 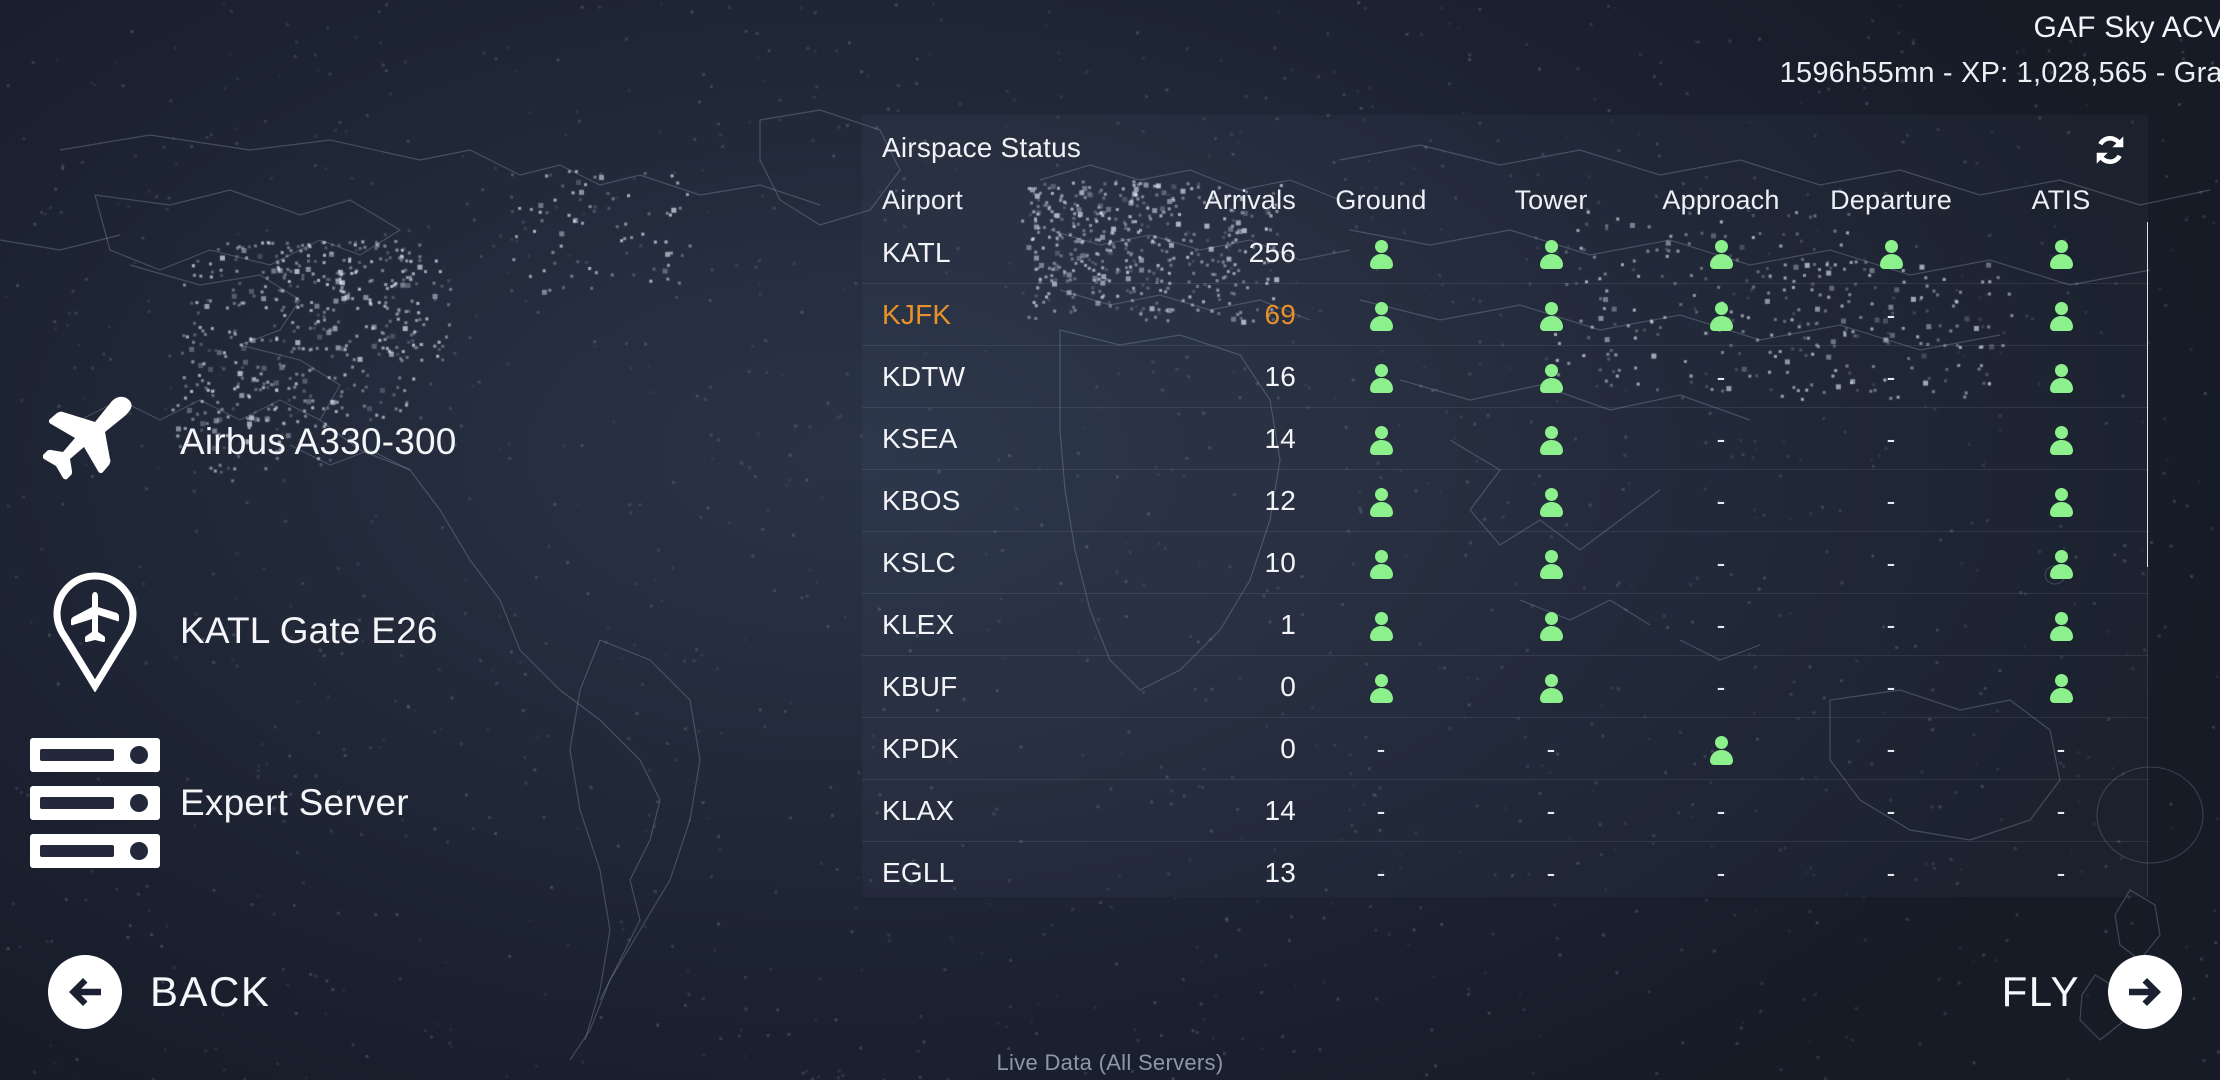 What do you see at coordinates (1288, 624) in the screenshot?
I see `cell-arrivals: 1` at bounding box center [1288, 624].